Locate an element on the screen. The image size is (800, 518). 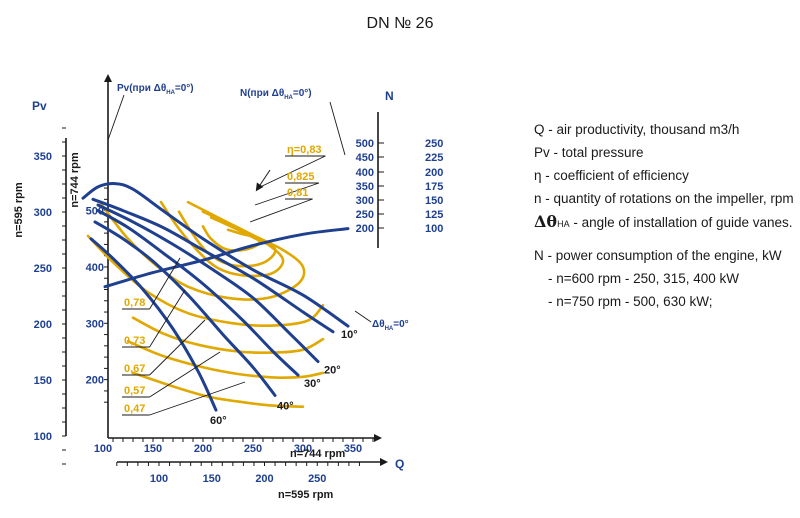
q-595-ticks: 100 150 200 250 is located at coordinates (238, 473).